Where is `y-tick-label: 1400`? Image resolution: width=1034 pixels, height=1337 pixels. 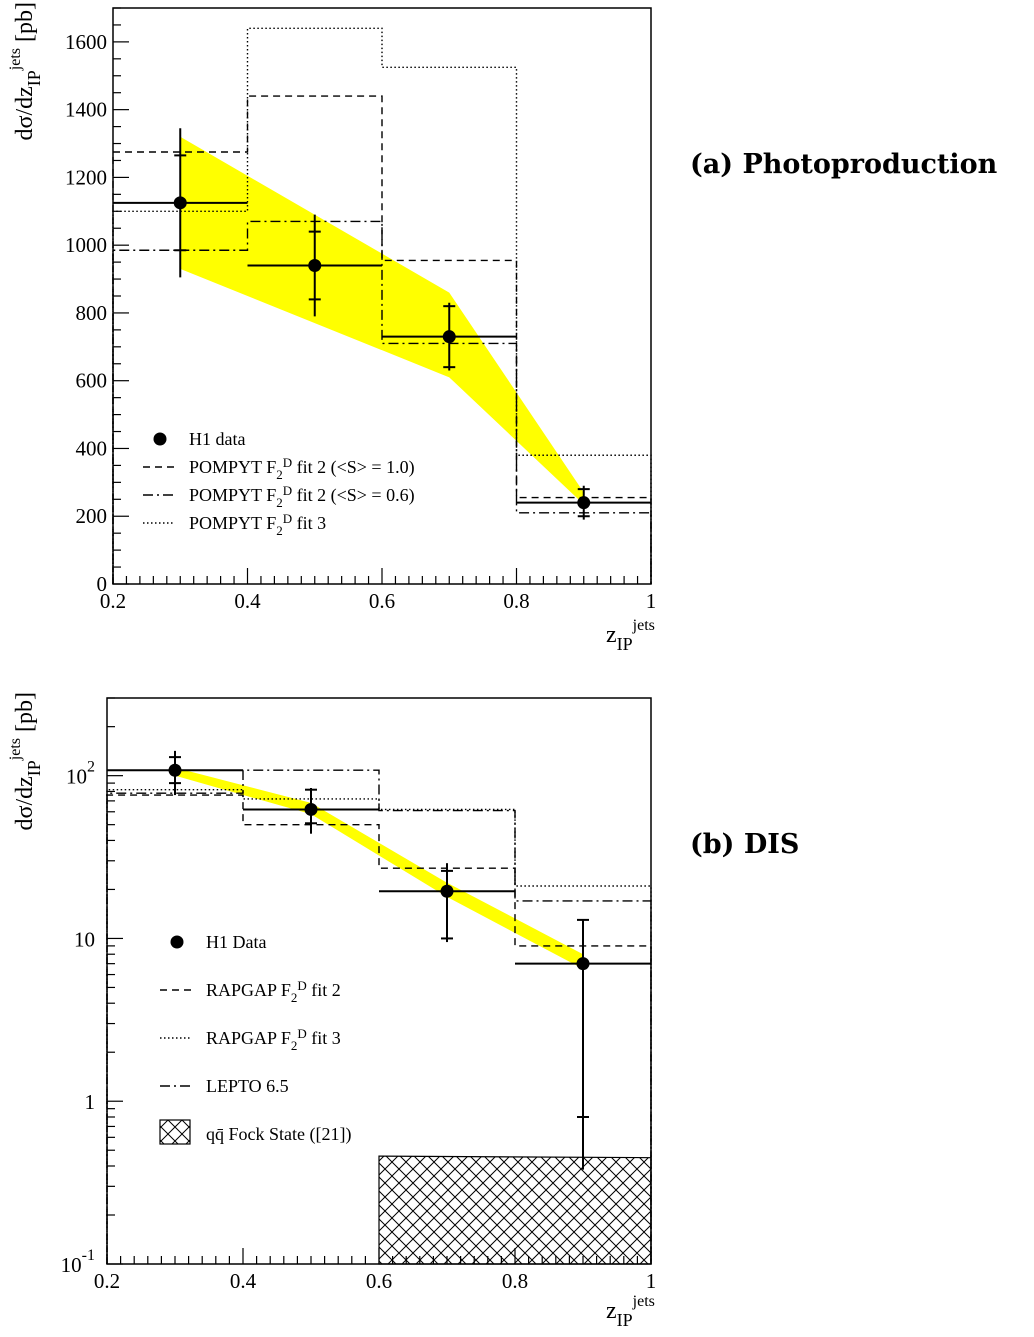 y-tick-label: 1400 is located at coordinates (86, 110).